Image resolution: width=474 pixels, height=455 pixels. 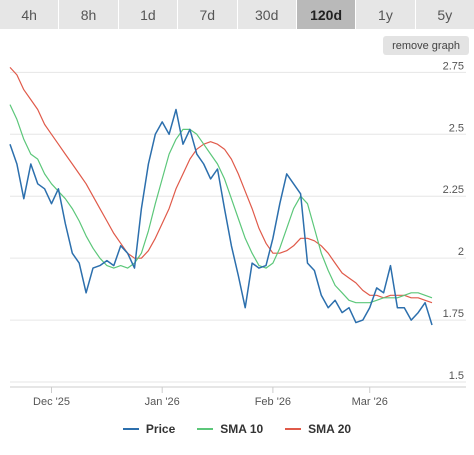 I want to click on y-tick-label: 1.5, so click(x=456, y=376).